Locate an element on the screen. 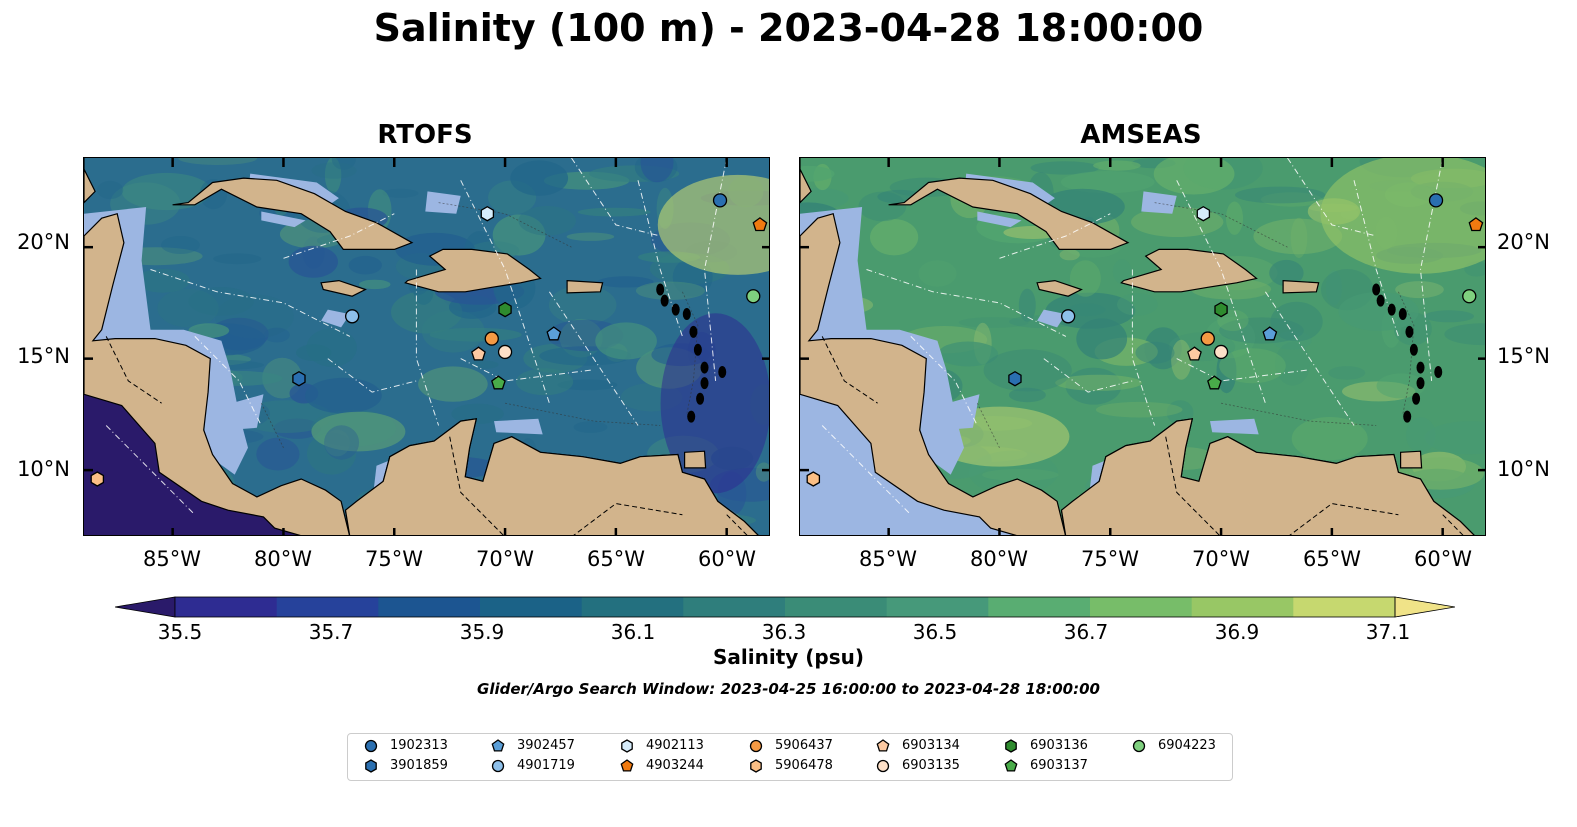 The image size is (1577, 827). land-yucatan-tip is located at coordinates (90, 181).